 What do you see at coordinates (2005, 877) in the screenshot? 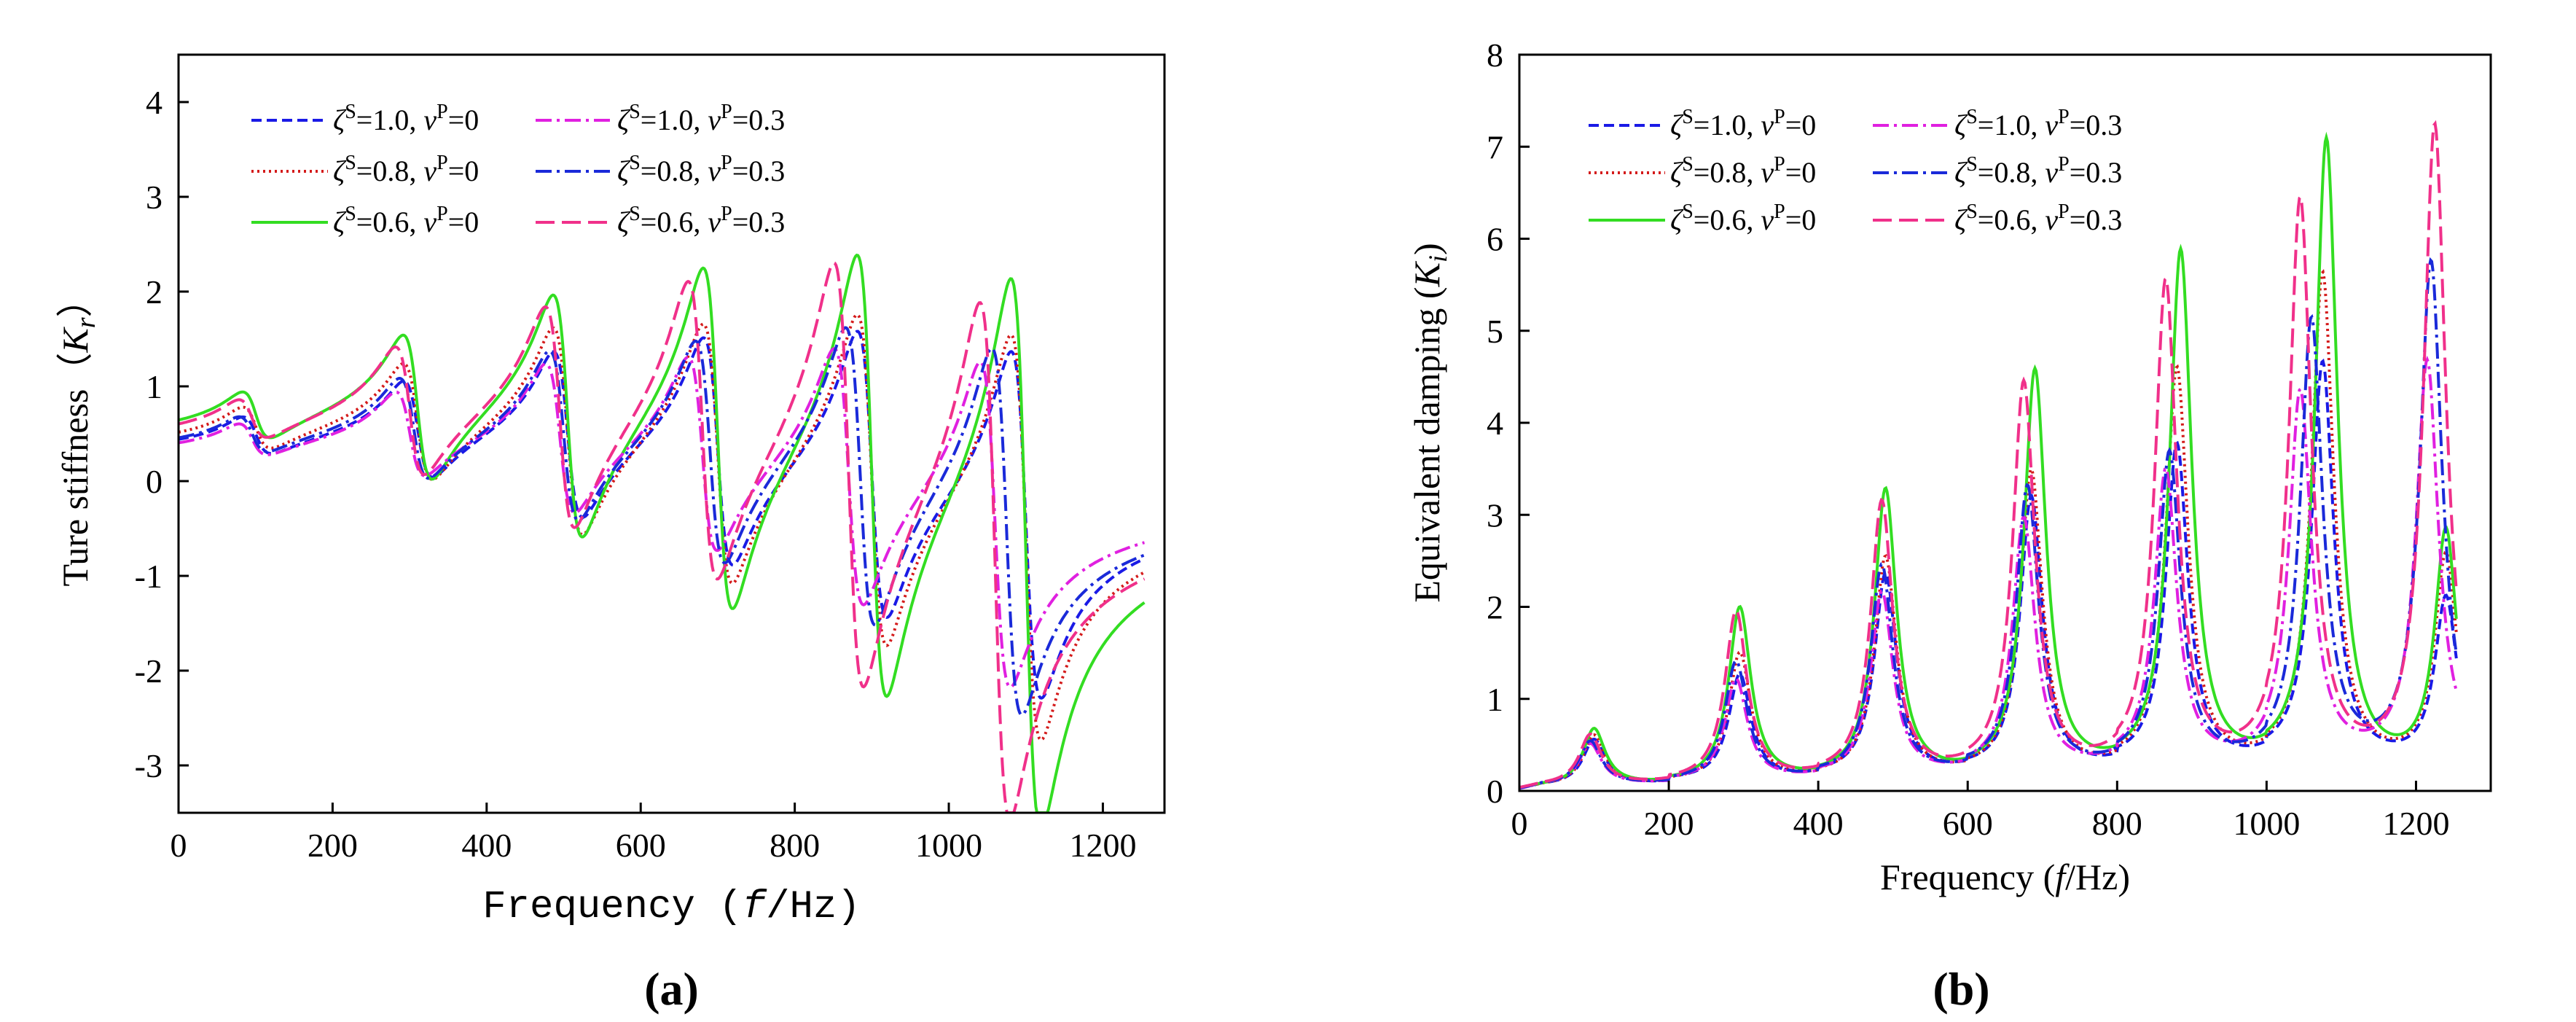
I see `x-axis-label-b: Frequency (f/Hz)` at bounding box center [2005, 877].